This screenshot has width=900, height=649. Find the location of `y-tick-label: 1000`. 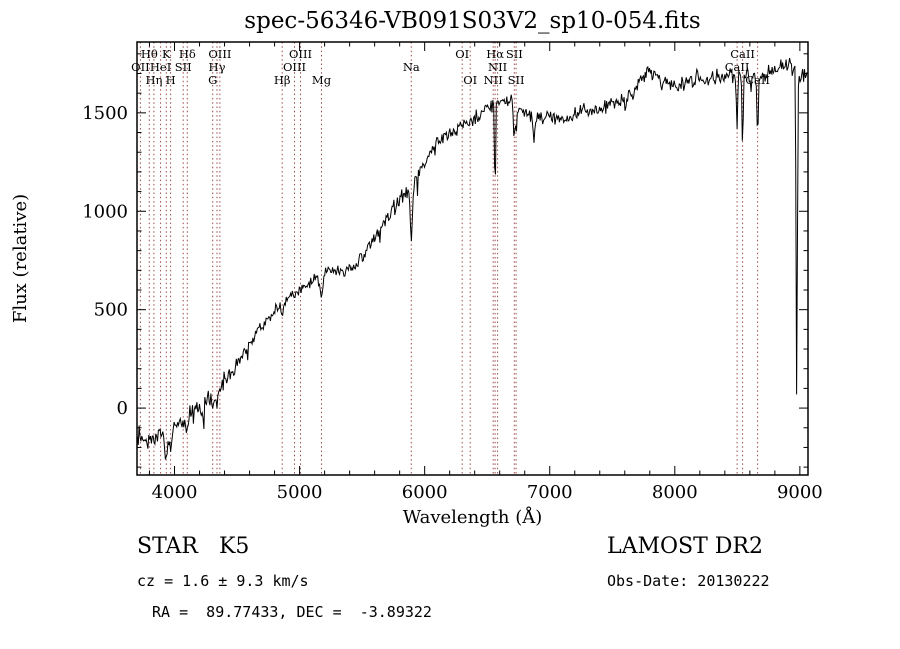

y-tick-label: 1000 is located at coordinates (105, 211).